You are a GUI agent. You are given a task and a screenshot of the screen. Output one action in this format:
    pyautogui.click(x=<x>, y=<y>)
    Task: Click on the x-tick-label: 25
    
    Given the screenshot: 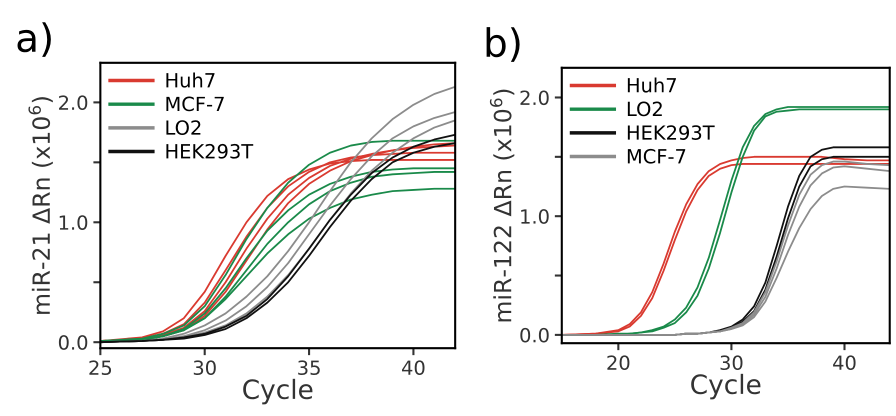 What is the action you would take?
    pyautogui.click(x=100, y=368)
    